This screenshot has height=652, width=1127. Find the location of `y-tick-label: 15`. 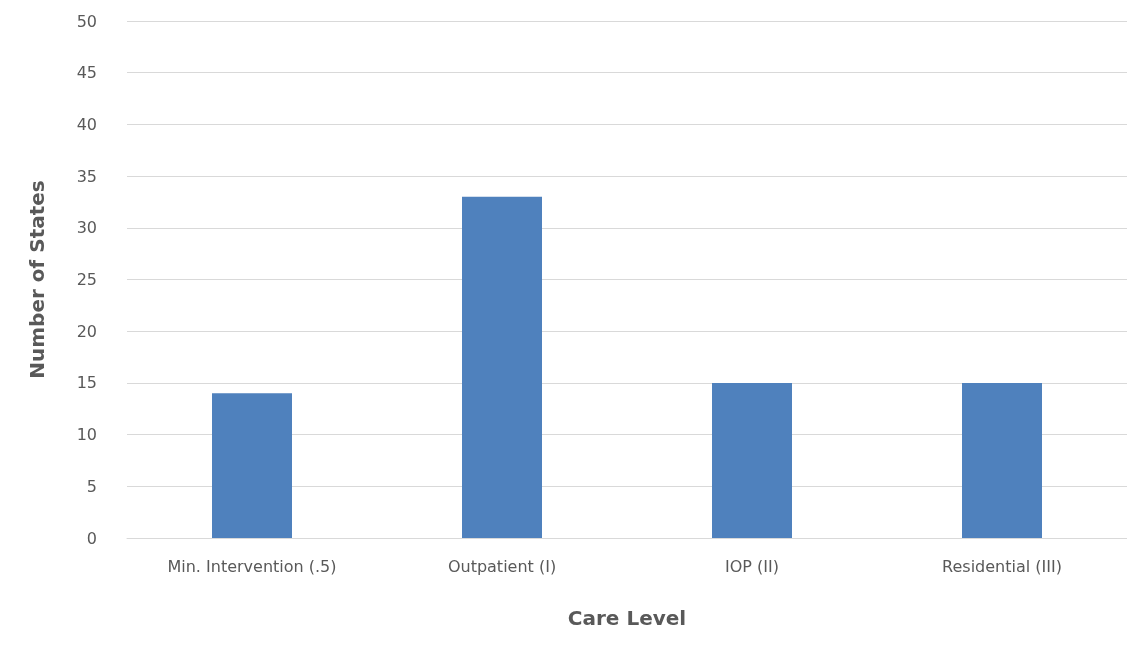

y-tick-label: 15 is located at coordinates (86, 383).